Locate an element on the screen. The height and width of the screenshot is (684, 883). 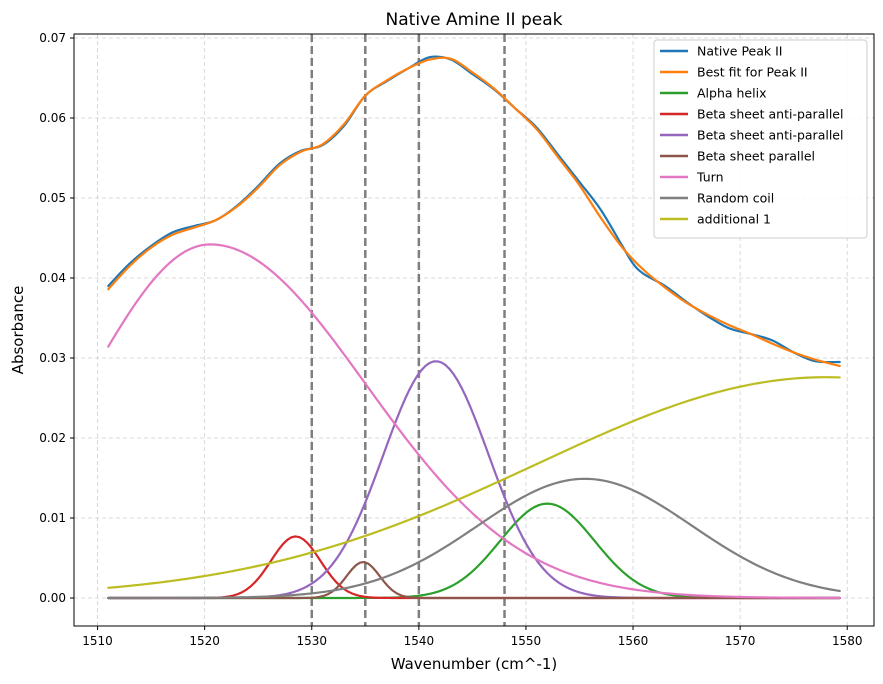
x-tick-label: 1520 is located at coordinates (204, 641).